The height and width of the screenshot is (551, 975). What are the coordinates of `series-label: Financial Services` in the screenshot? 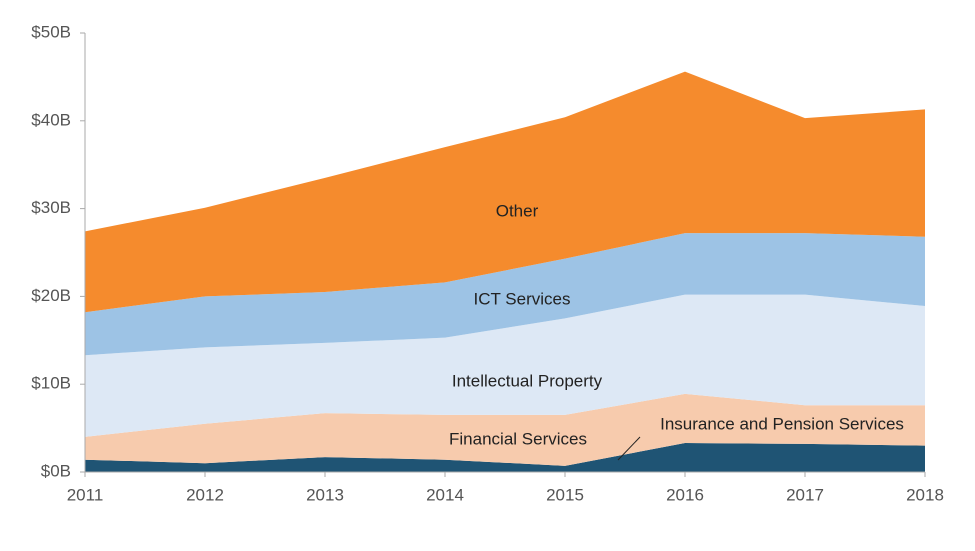 It's located at (518, 438).